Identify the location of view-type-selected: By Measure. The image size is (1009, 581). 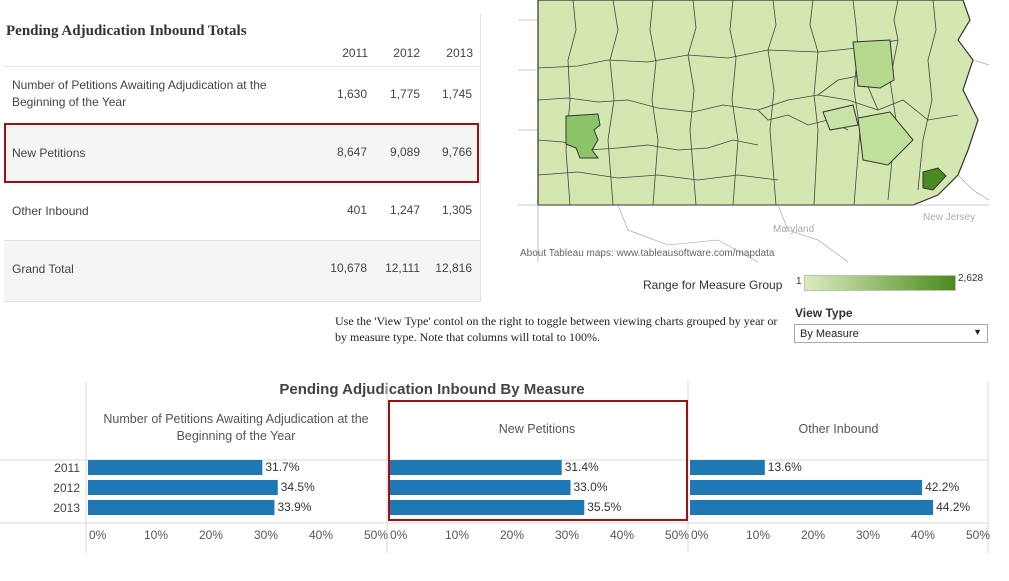
(829, 334).